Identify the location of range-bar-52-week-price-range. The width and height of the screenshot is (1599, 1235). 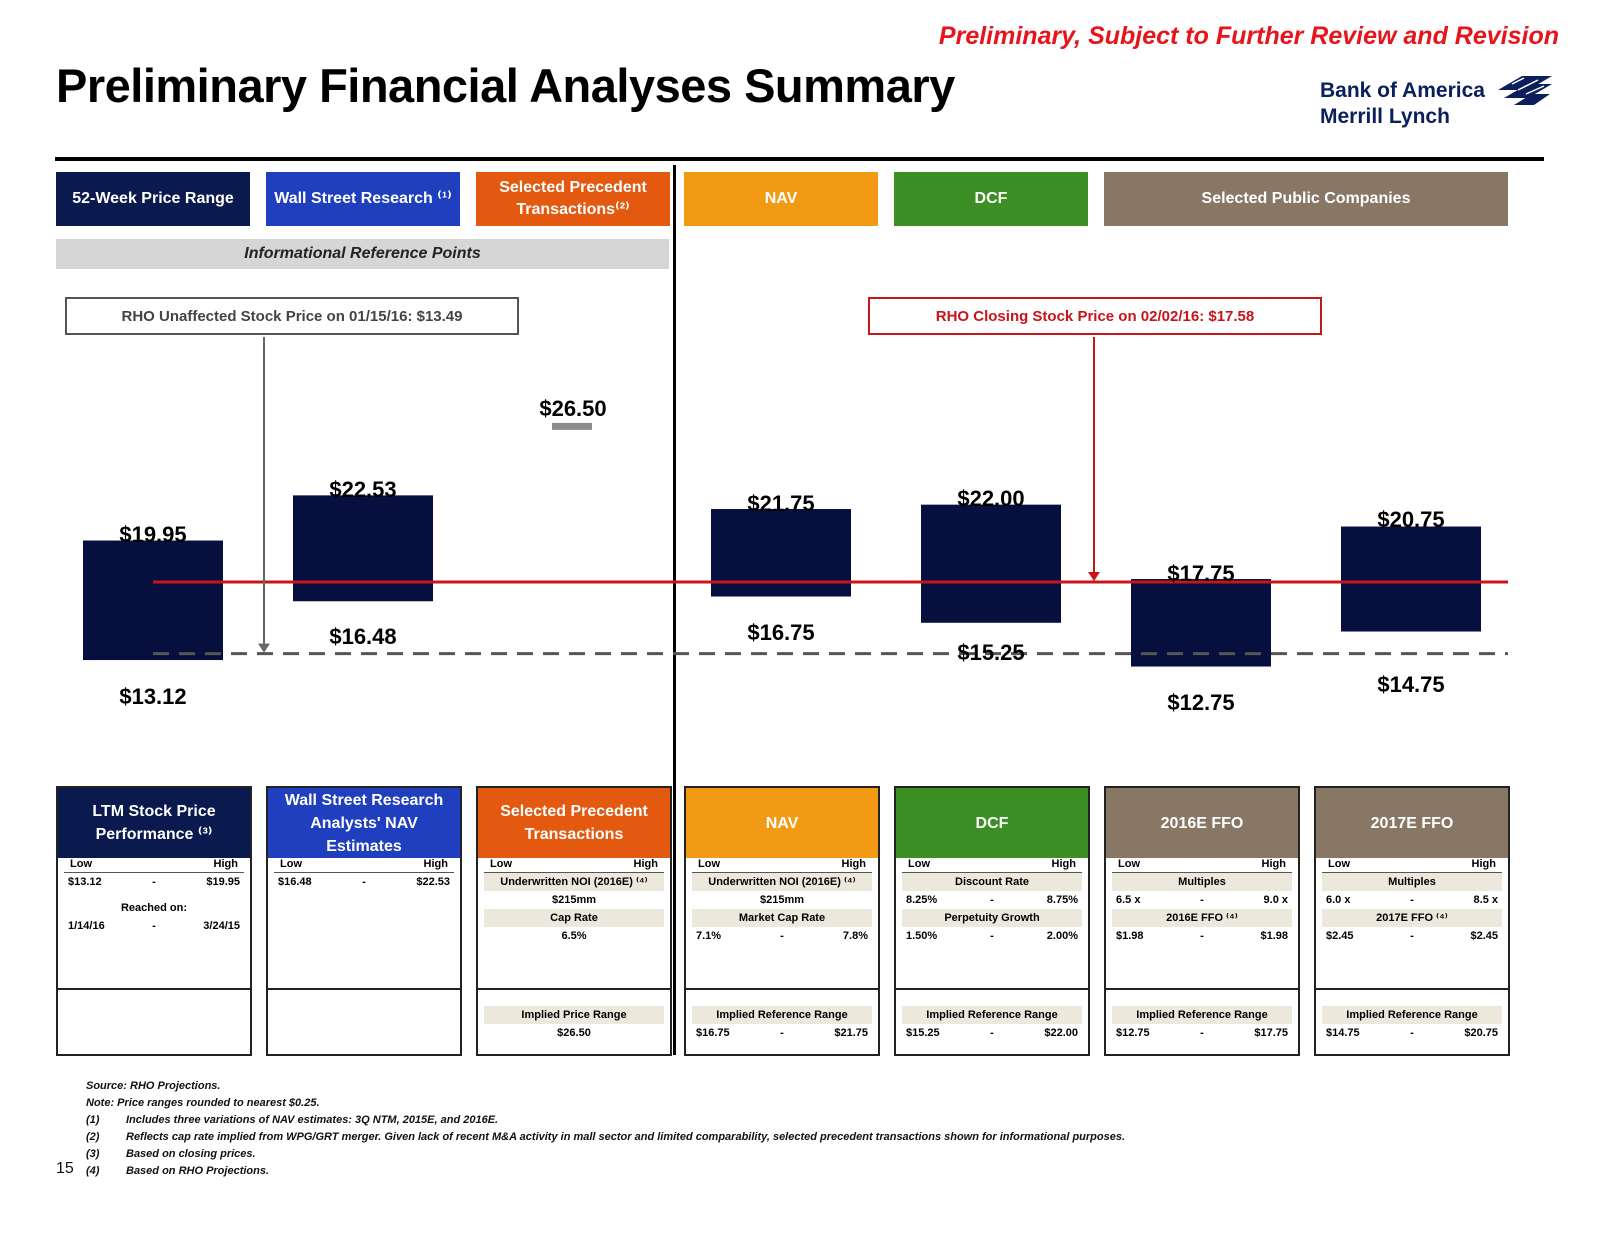
(153, 600).